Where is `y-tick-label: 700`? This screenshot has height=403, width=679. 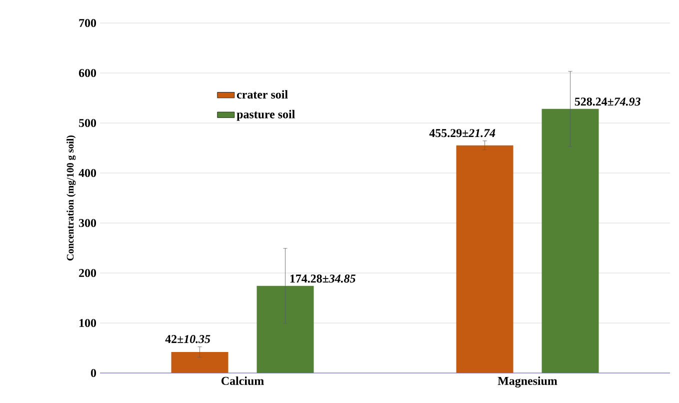
y-tick-label: 700 is located at coordinates (87, 23).